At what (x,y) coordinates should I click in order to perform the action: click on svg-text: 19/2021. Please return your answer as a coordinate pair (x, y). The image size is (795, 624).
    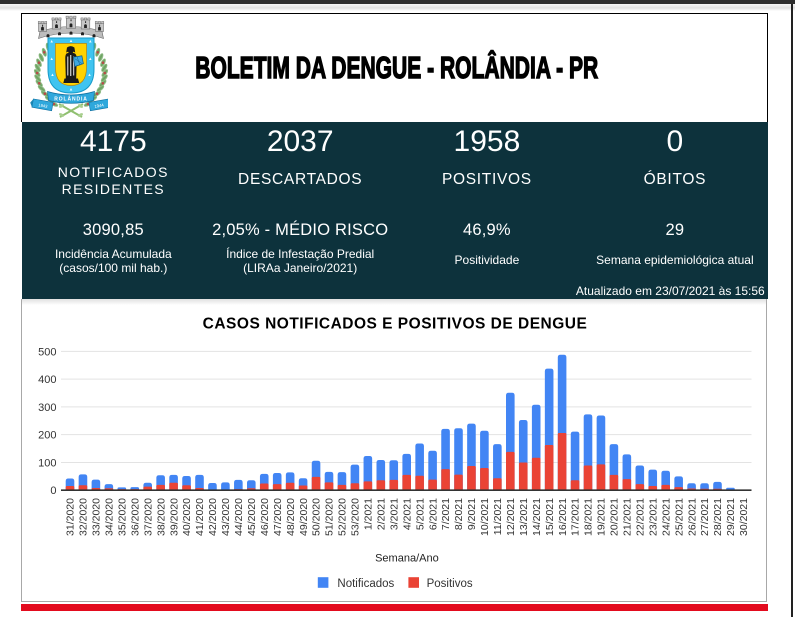
    Looking at the image, I should click on (602, 516).